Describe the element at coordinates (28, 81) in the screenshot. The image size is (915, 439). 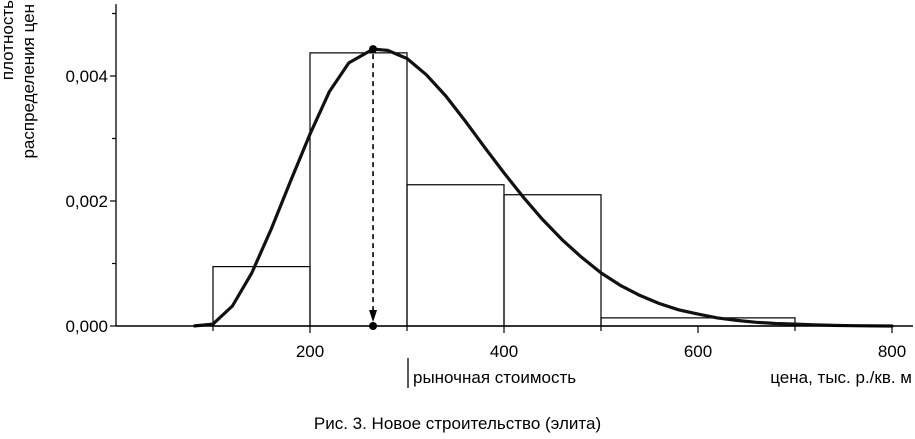
I see `y-axis-title-line-2: распределения цен` at that location.